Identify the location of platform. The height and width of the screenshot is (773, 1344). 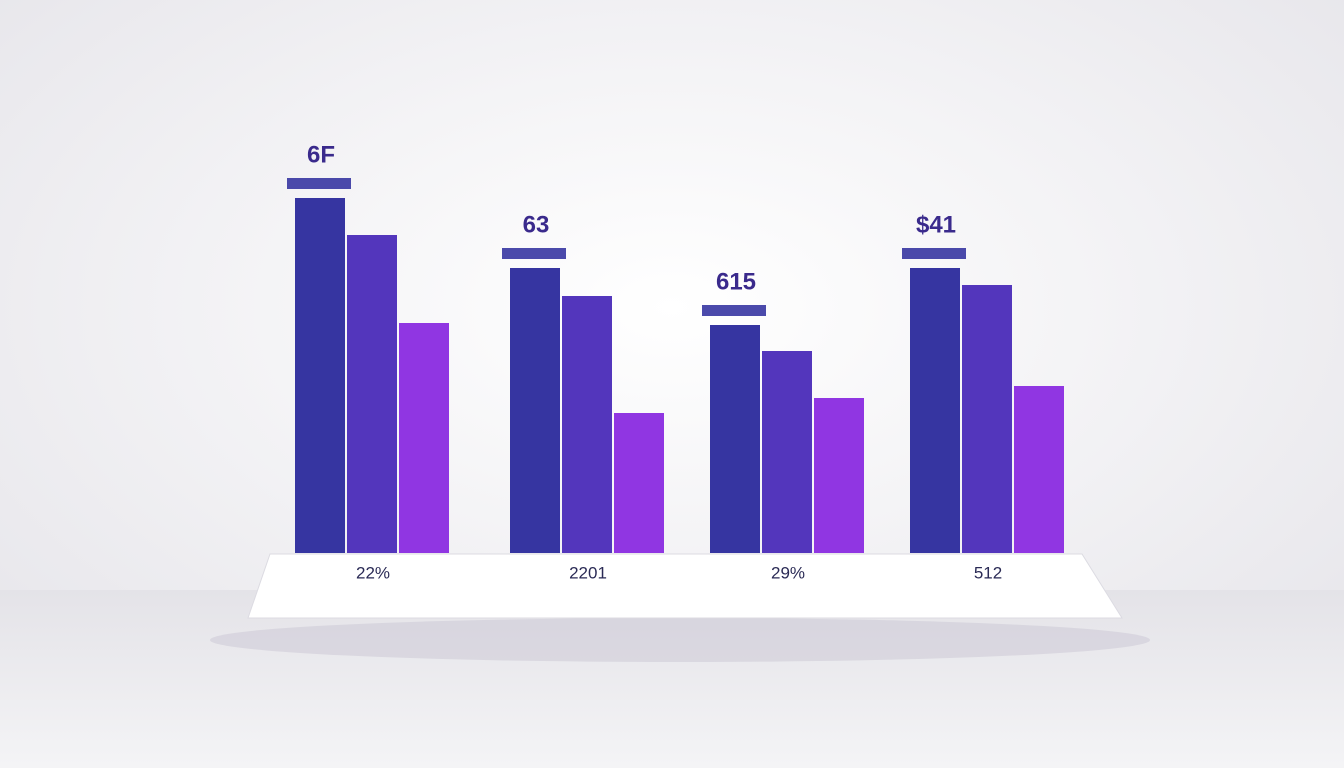
(685, 586).